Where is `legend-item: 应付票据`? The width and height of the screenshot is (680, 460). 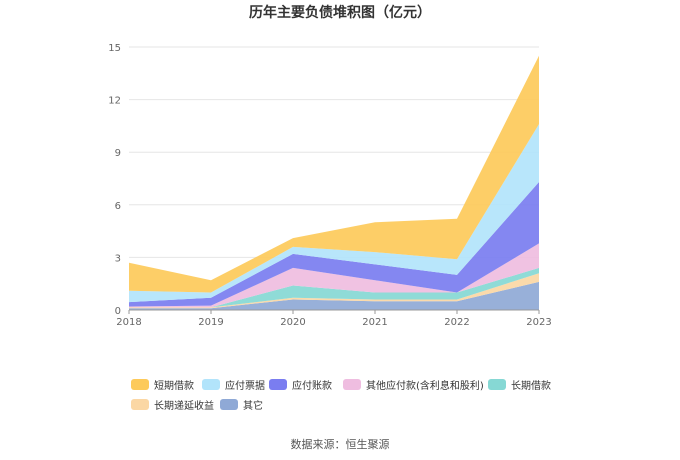 legend-item: 应付票据 is located at coordinates (233, 385).